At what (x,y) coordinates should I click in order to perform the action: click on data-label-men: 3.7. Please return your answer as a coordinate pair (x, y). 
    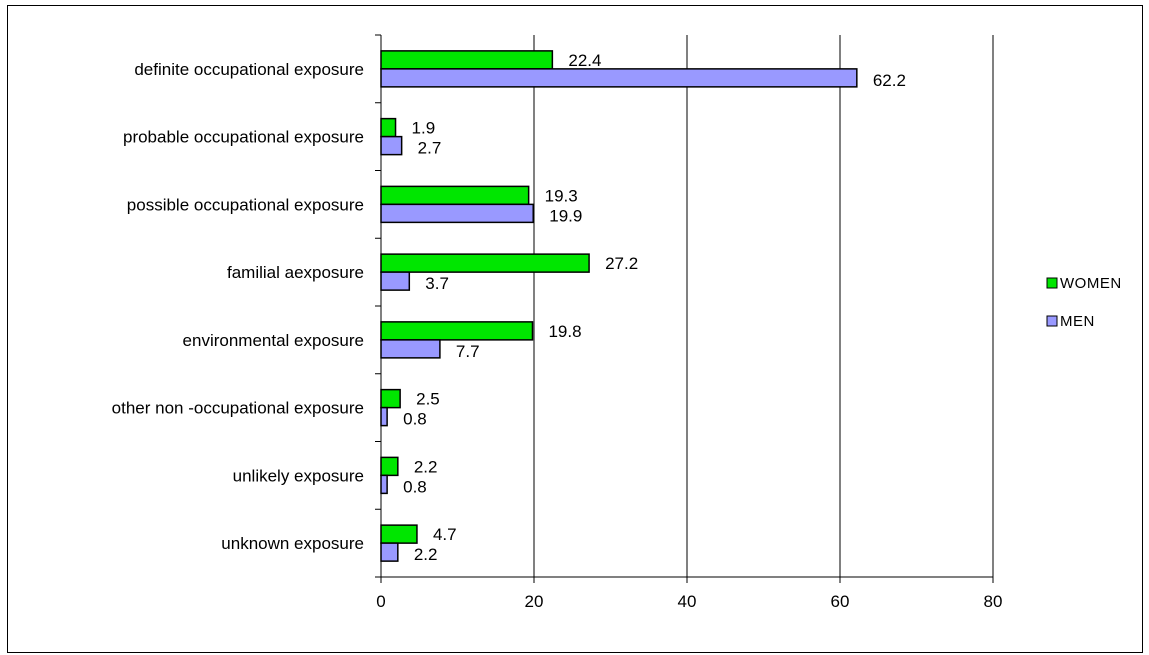
    Looking at the image, I should click on (437, 283).